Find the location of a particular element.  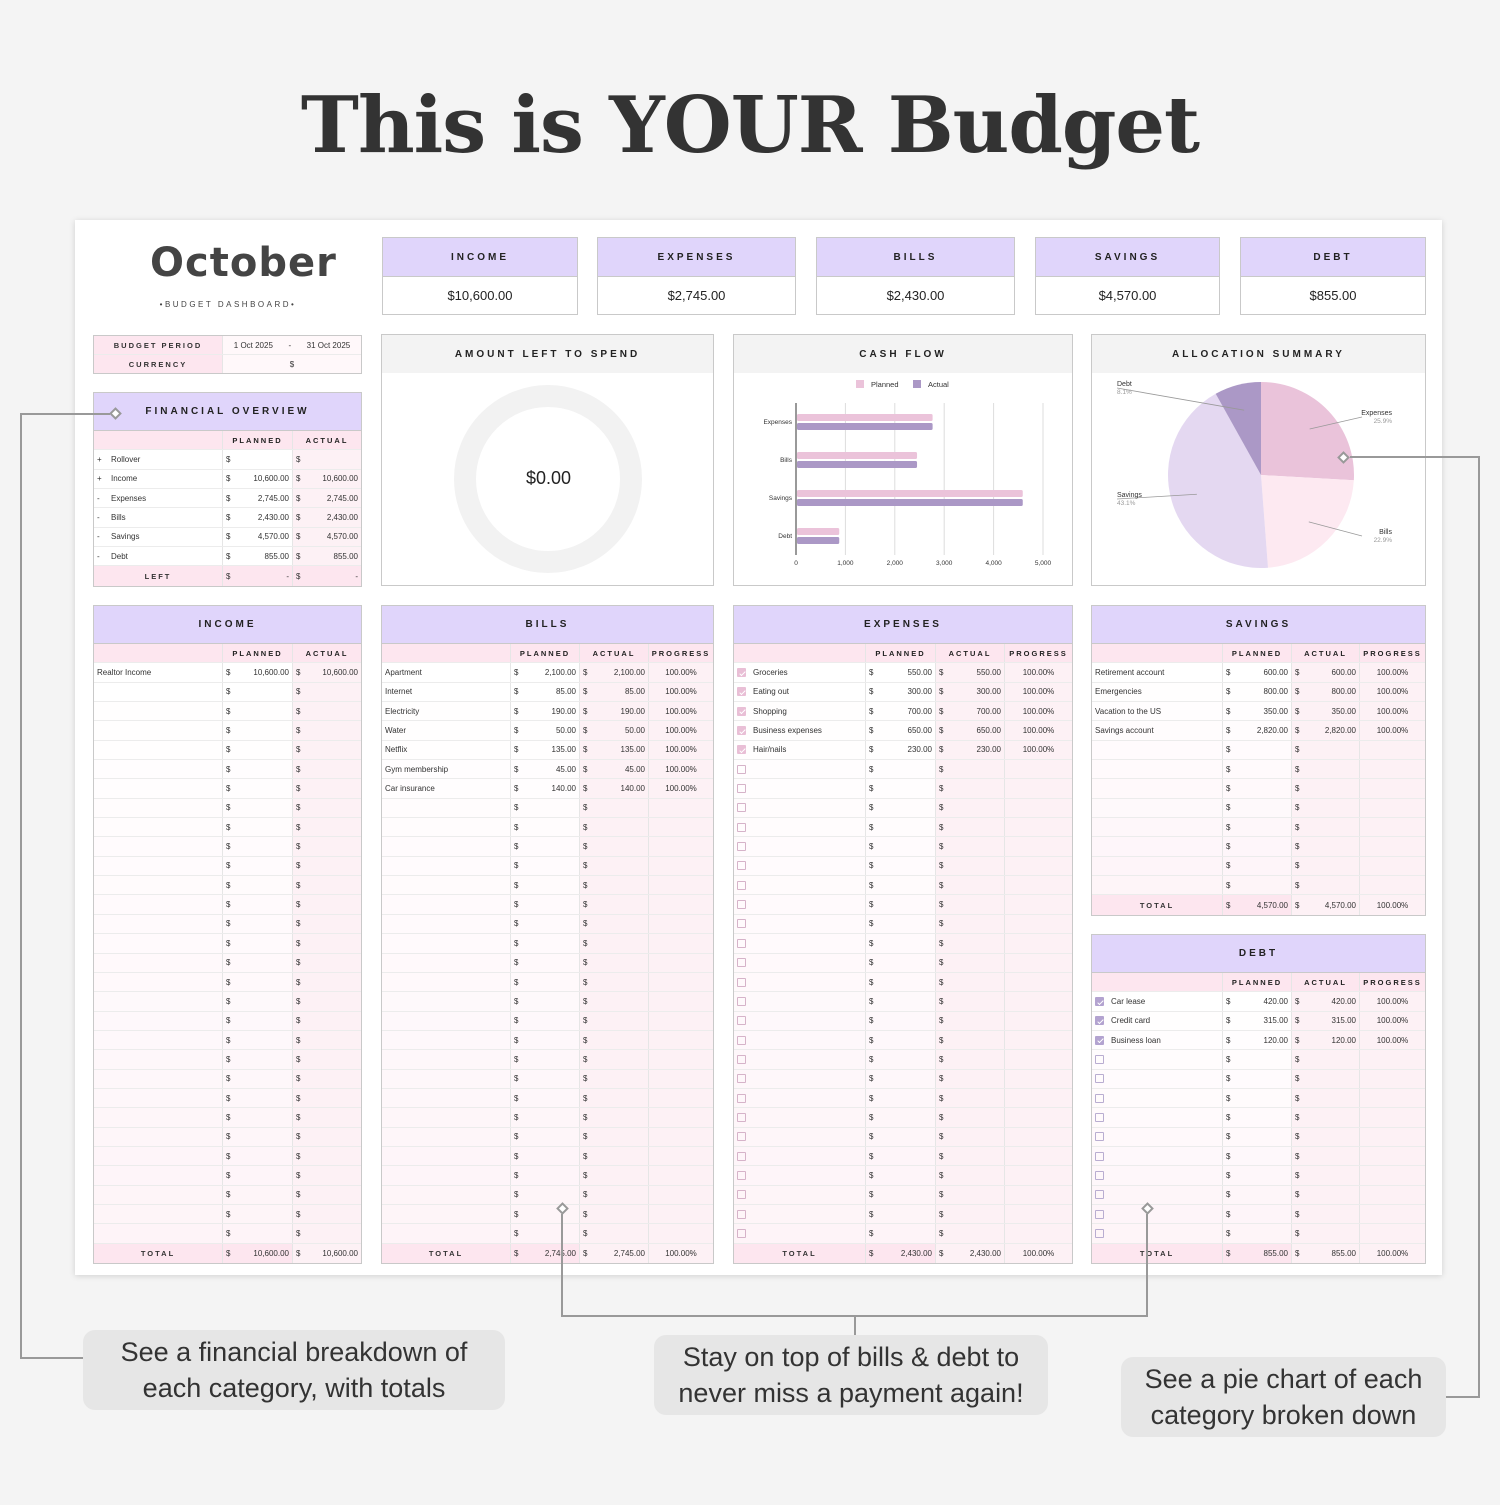

planned-cell: $2,100.00 is located at coordinates (545, 672).